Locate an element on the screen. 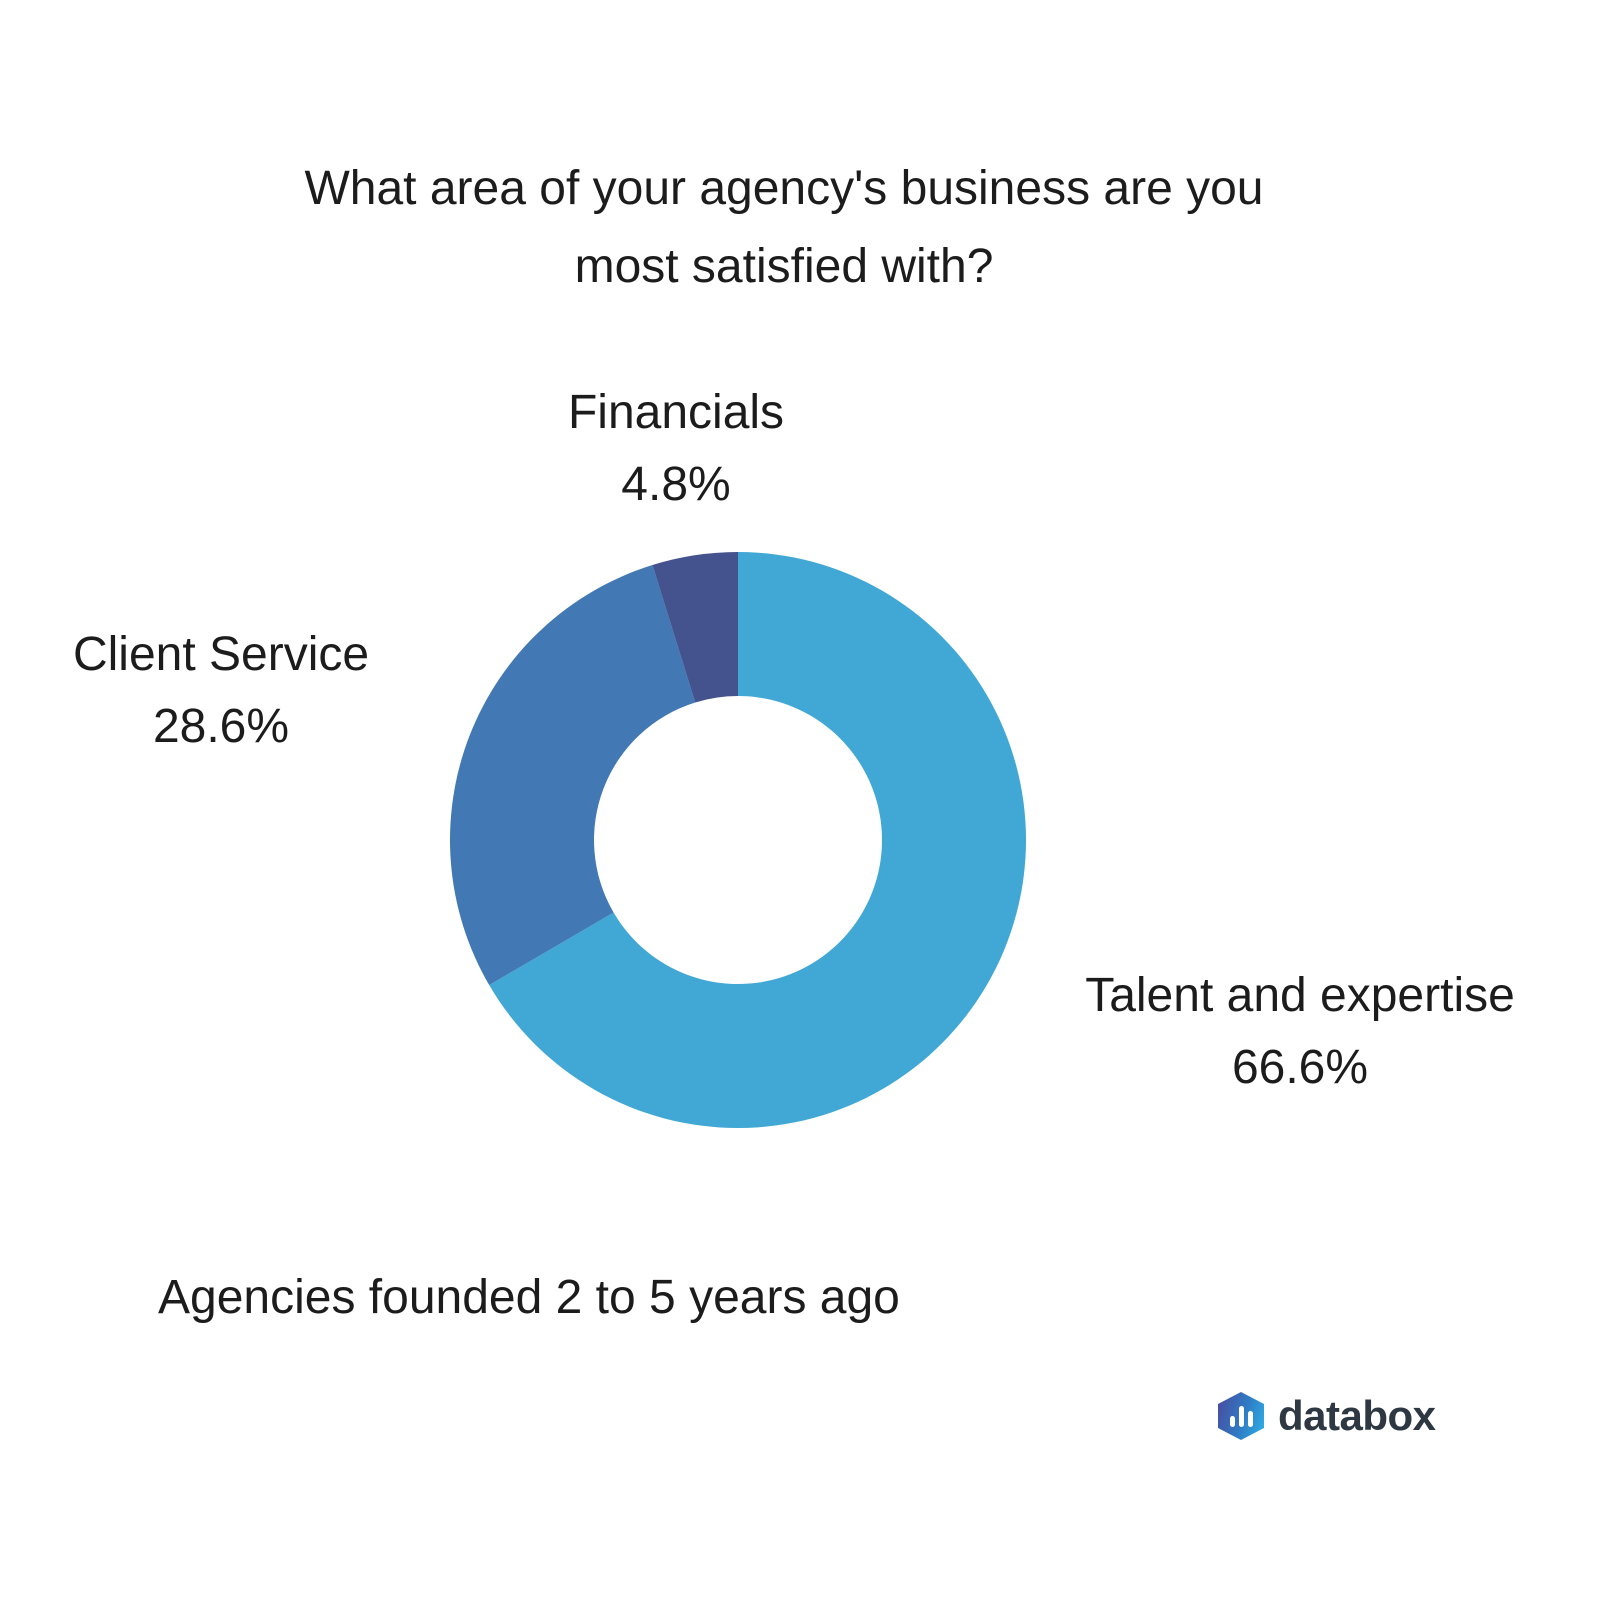 This screenshot has height=1600, width=1600. label-client-service-value: 28.6% is located at coordinates (221, 726).